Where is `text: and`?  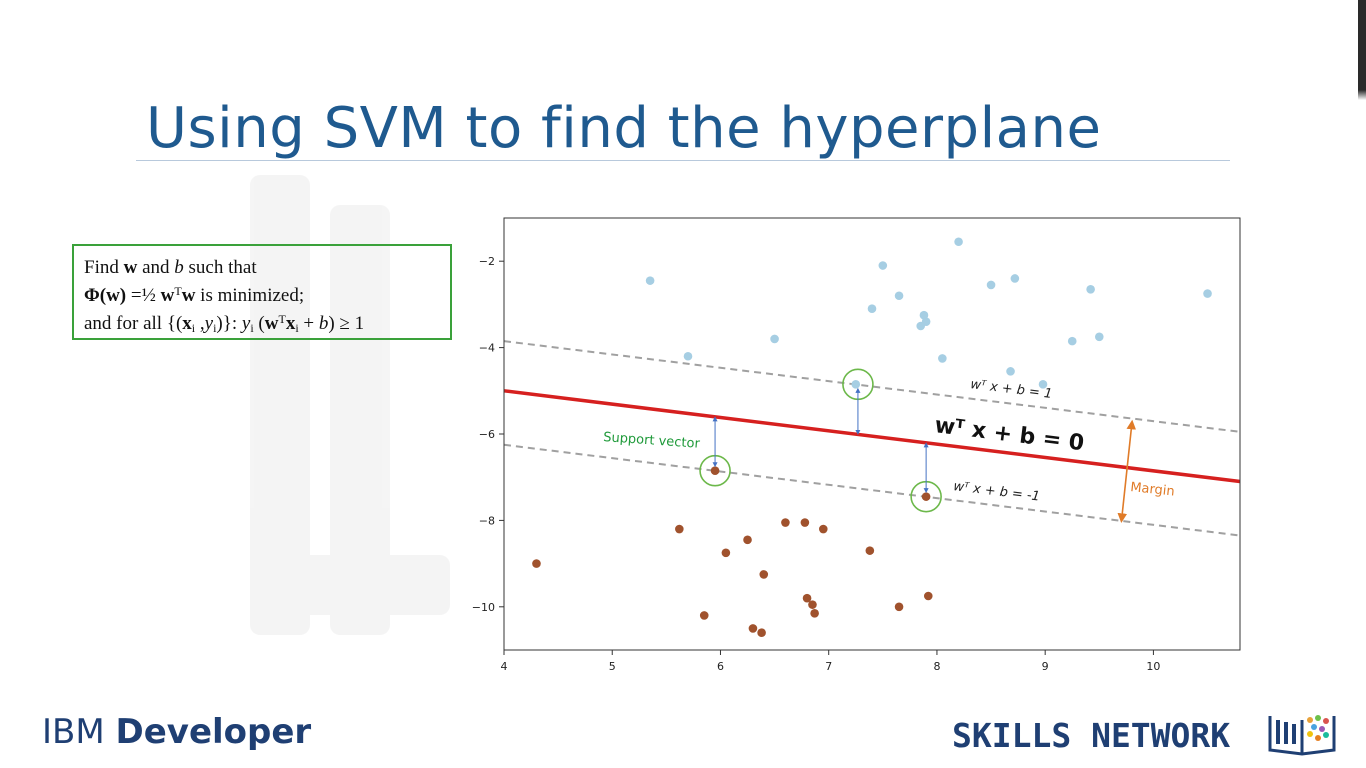 text: and is located at coordinates (156, 267).